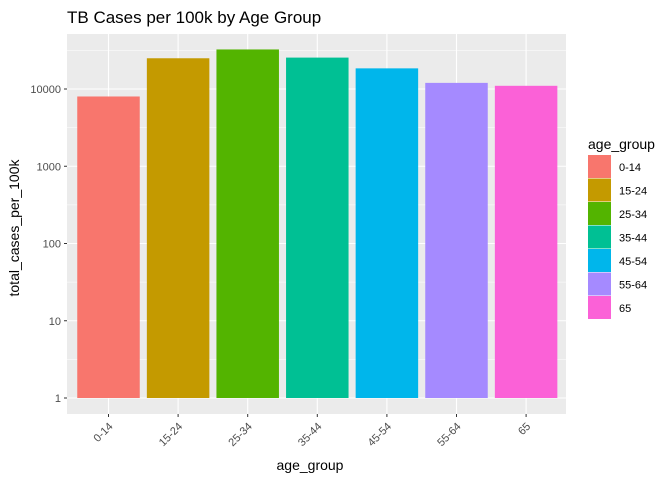  What do you see at coordinates (633, 215) in the screenshot?
I see `legend-label: 25-34` at bounding box center [633, 215].